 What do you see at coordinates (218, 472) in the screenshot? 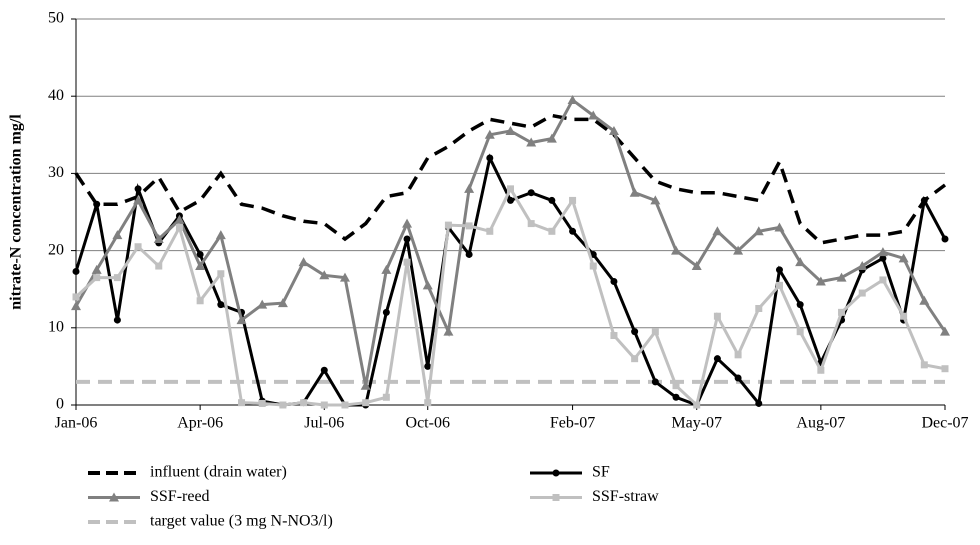
I see `legend-label: influent (drain water)` at bounding box center [218, 472].